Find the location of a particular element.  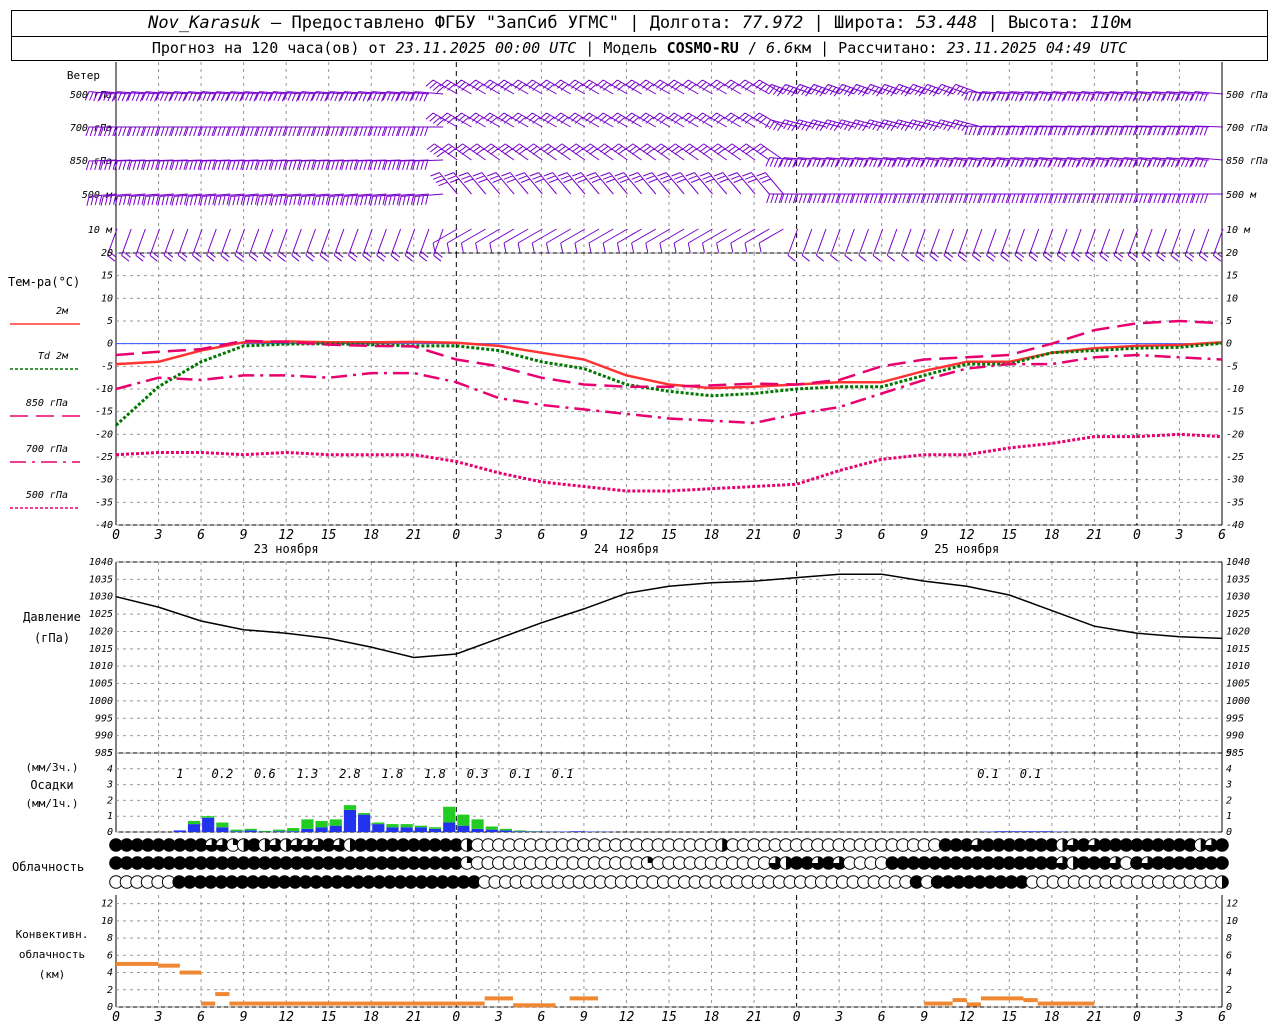

precip-unit-1h: (мм/1ч.) is located at coordinates (52, 803).